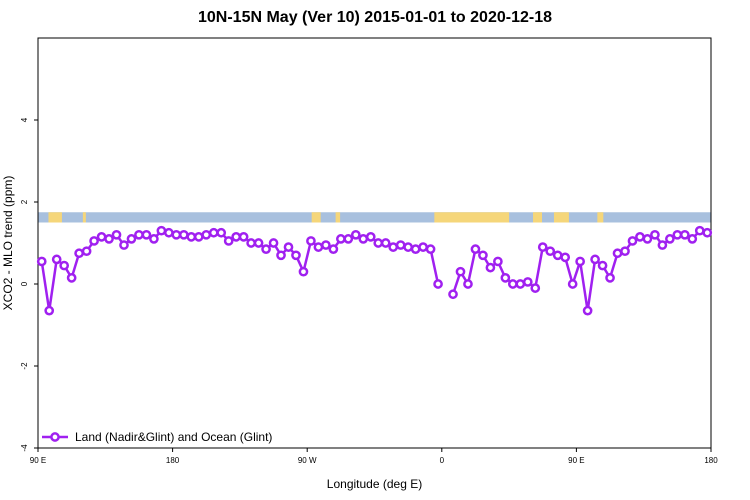  I want to click on legend: Land (Nadir&Glint) and Ocean (Glint), so click(157, 437).